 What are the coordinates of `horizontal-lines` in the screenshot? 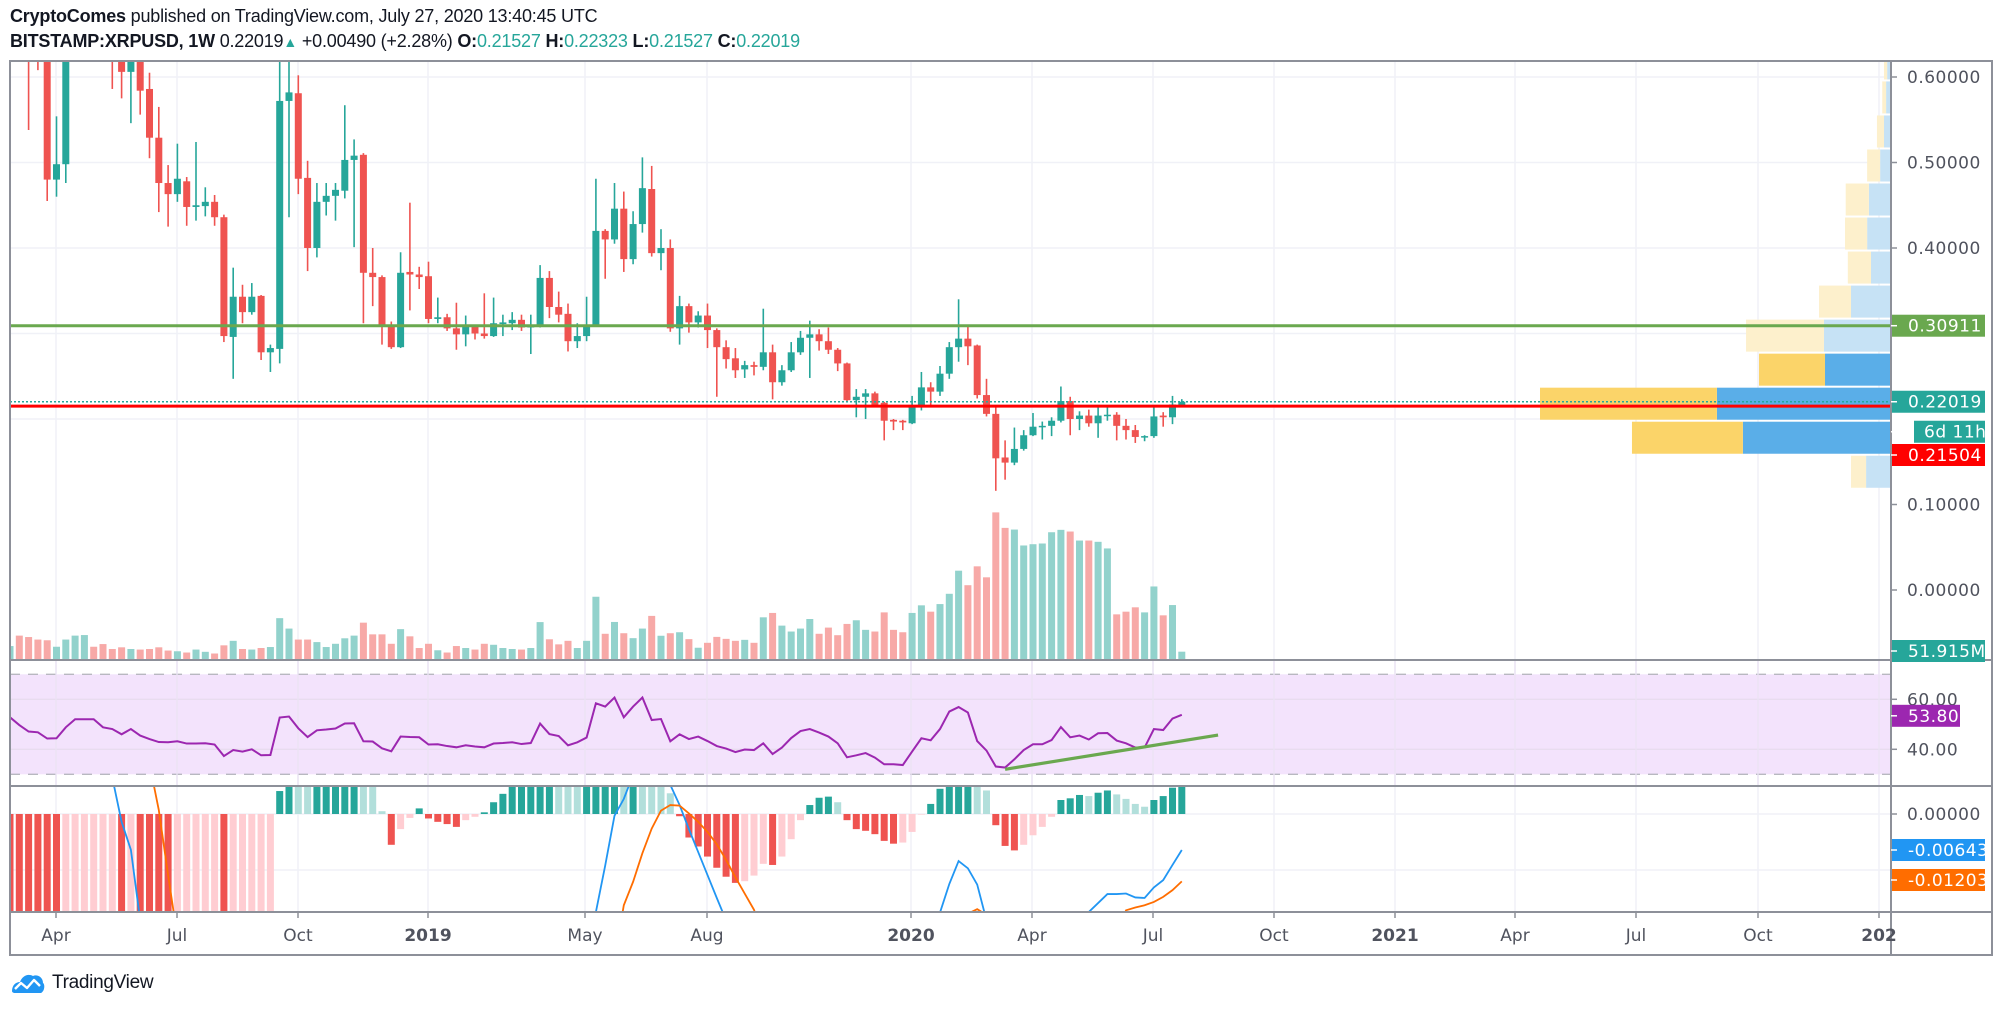 It's located at (950, 366).